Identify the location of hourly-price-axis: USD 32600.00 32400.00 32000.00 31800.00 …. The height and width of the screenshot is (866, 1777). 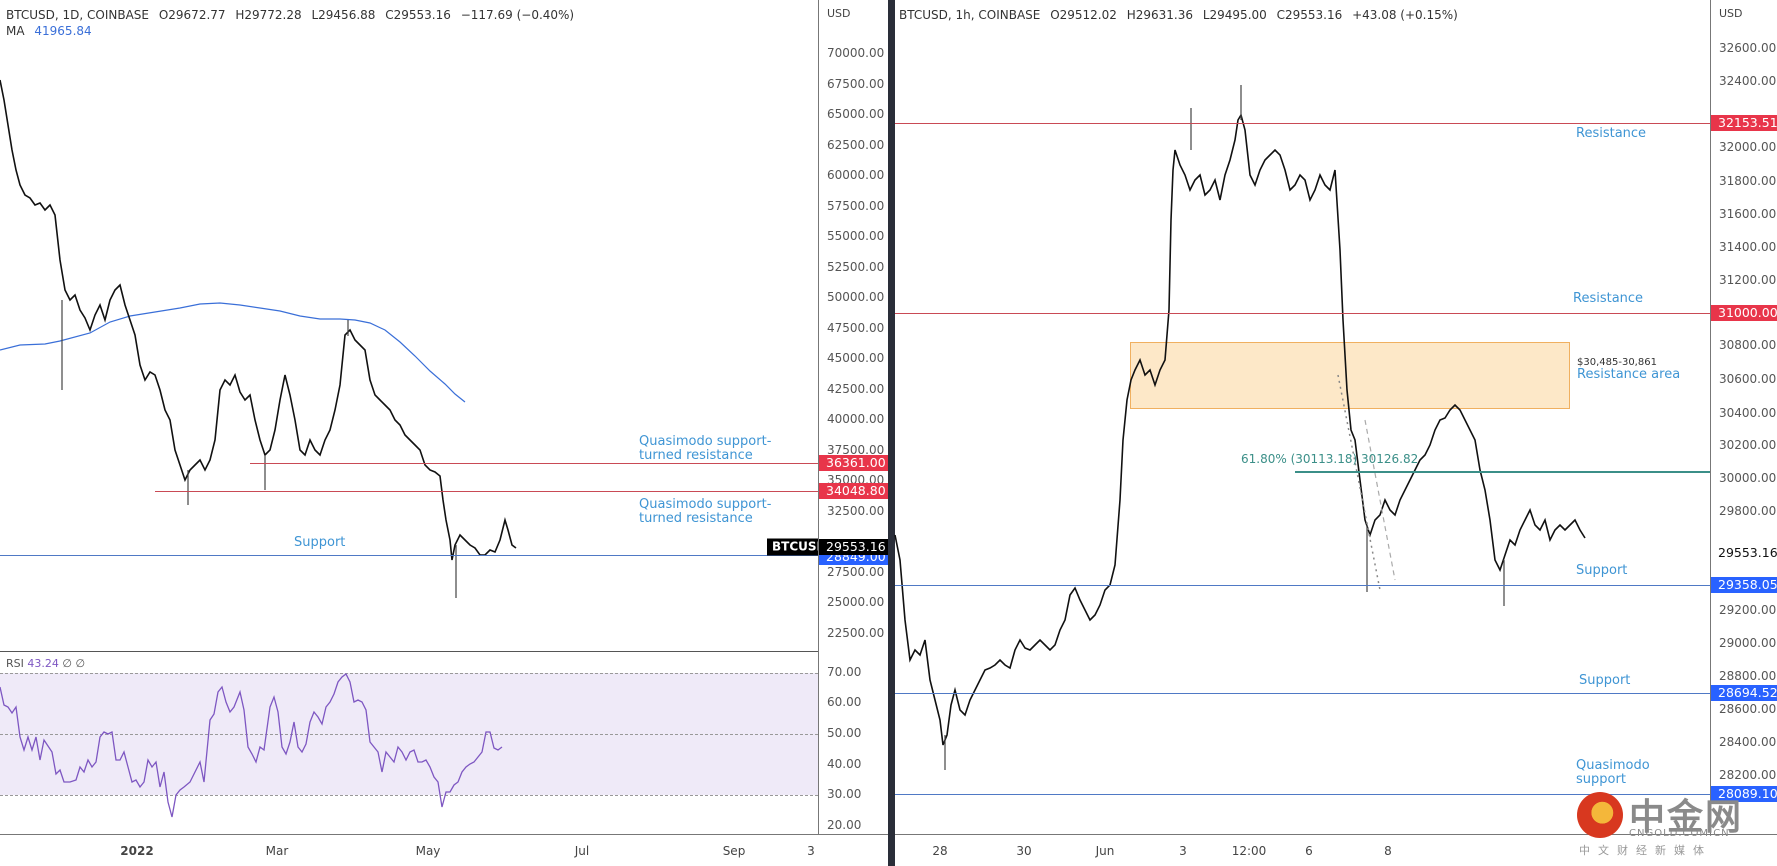
(1743, 417).